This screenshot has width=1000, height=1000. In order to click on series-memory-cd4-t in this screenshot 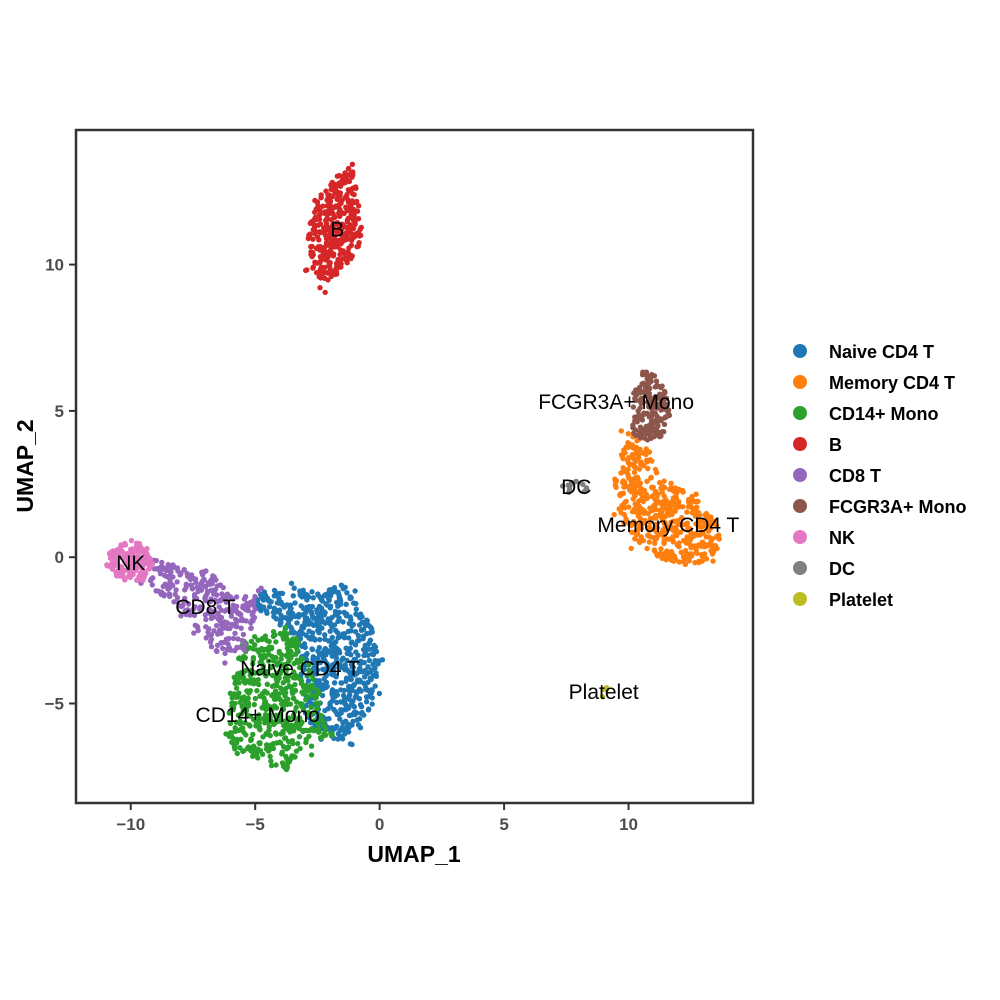, I will do `click(666, 498)`.